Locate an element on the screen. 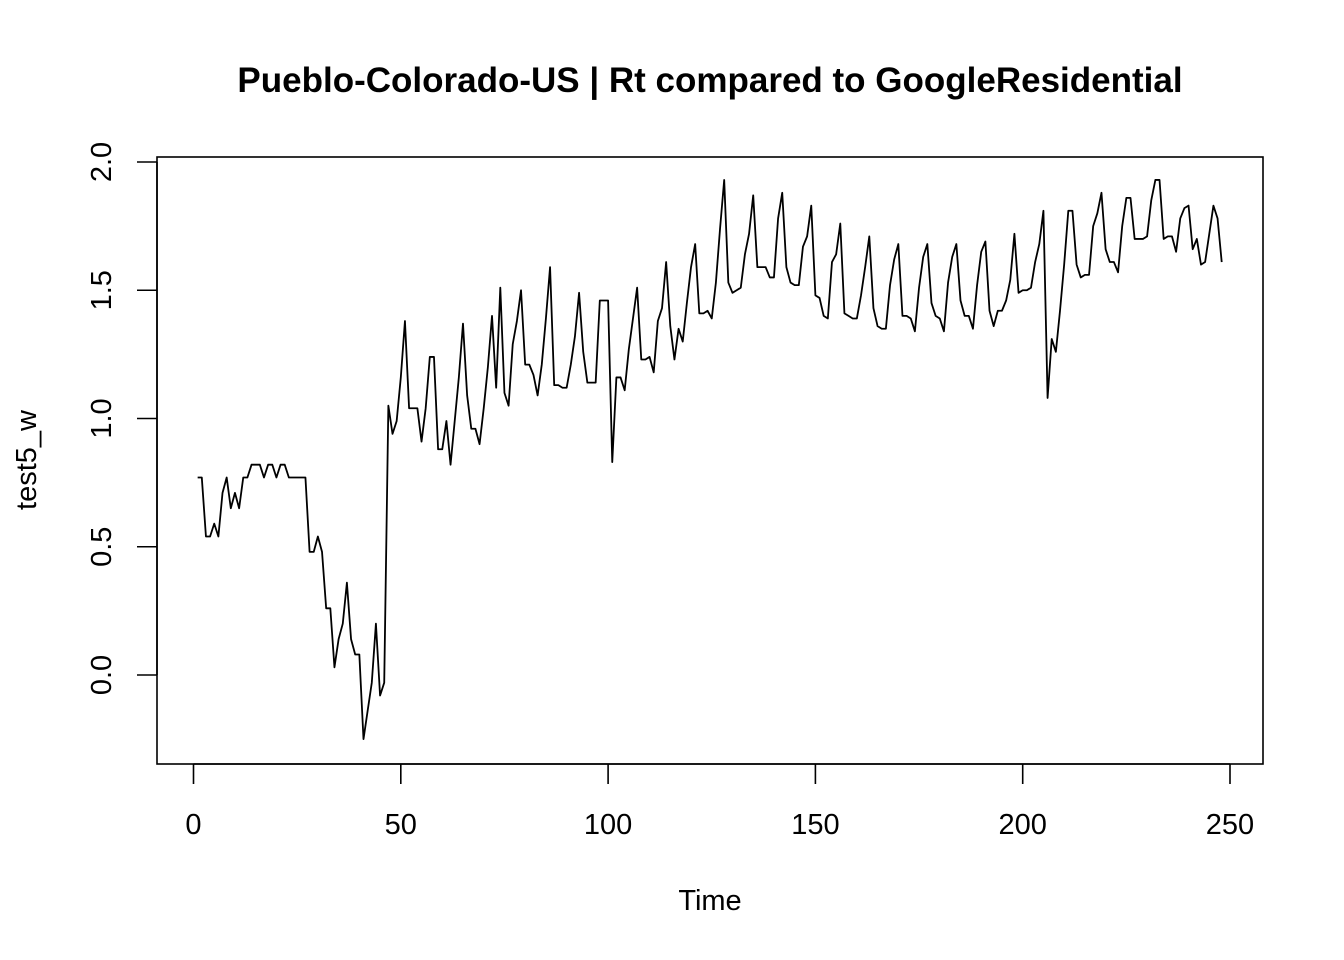 The height and width of the screenshot is (960, 1344). x-tick-label: 50 is located at coordinates (401, 825).